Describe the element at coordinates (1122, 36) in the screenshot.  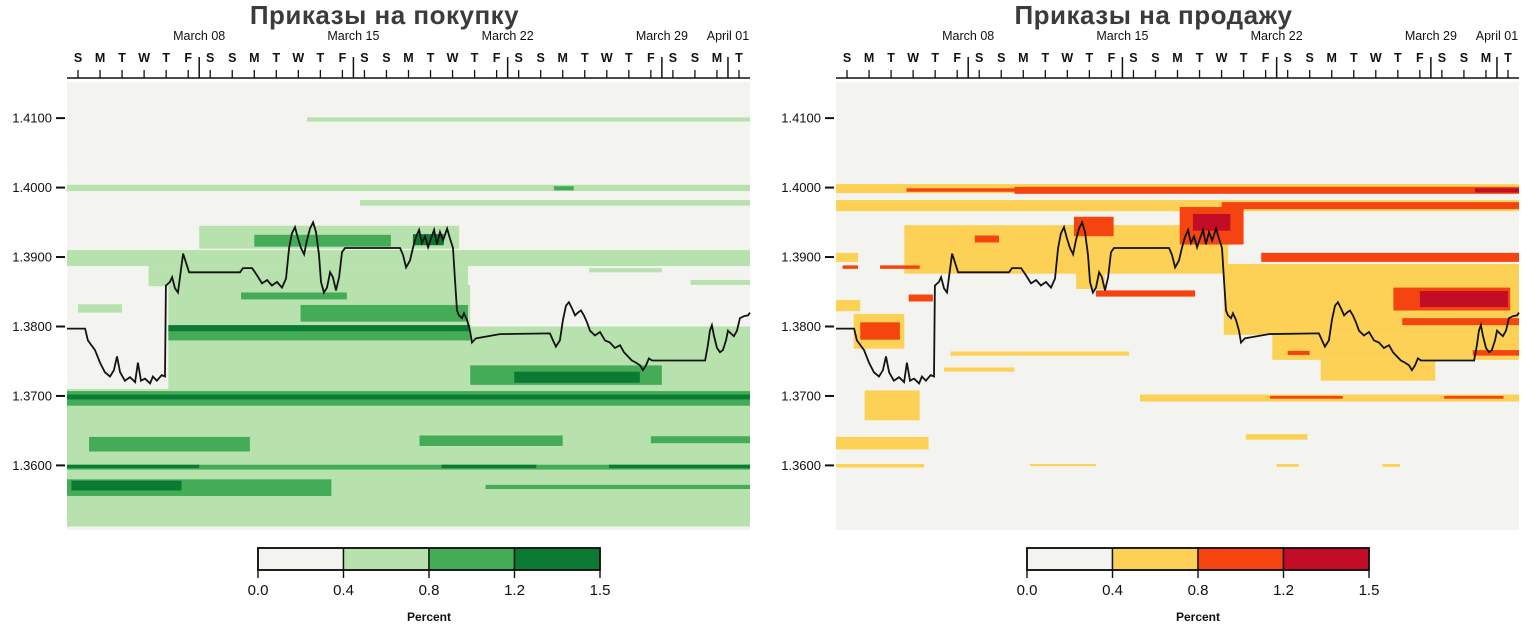
I see `date-label: March 15` at that location.